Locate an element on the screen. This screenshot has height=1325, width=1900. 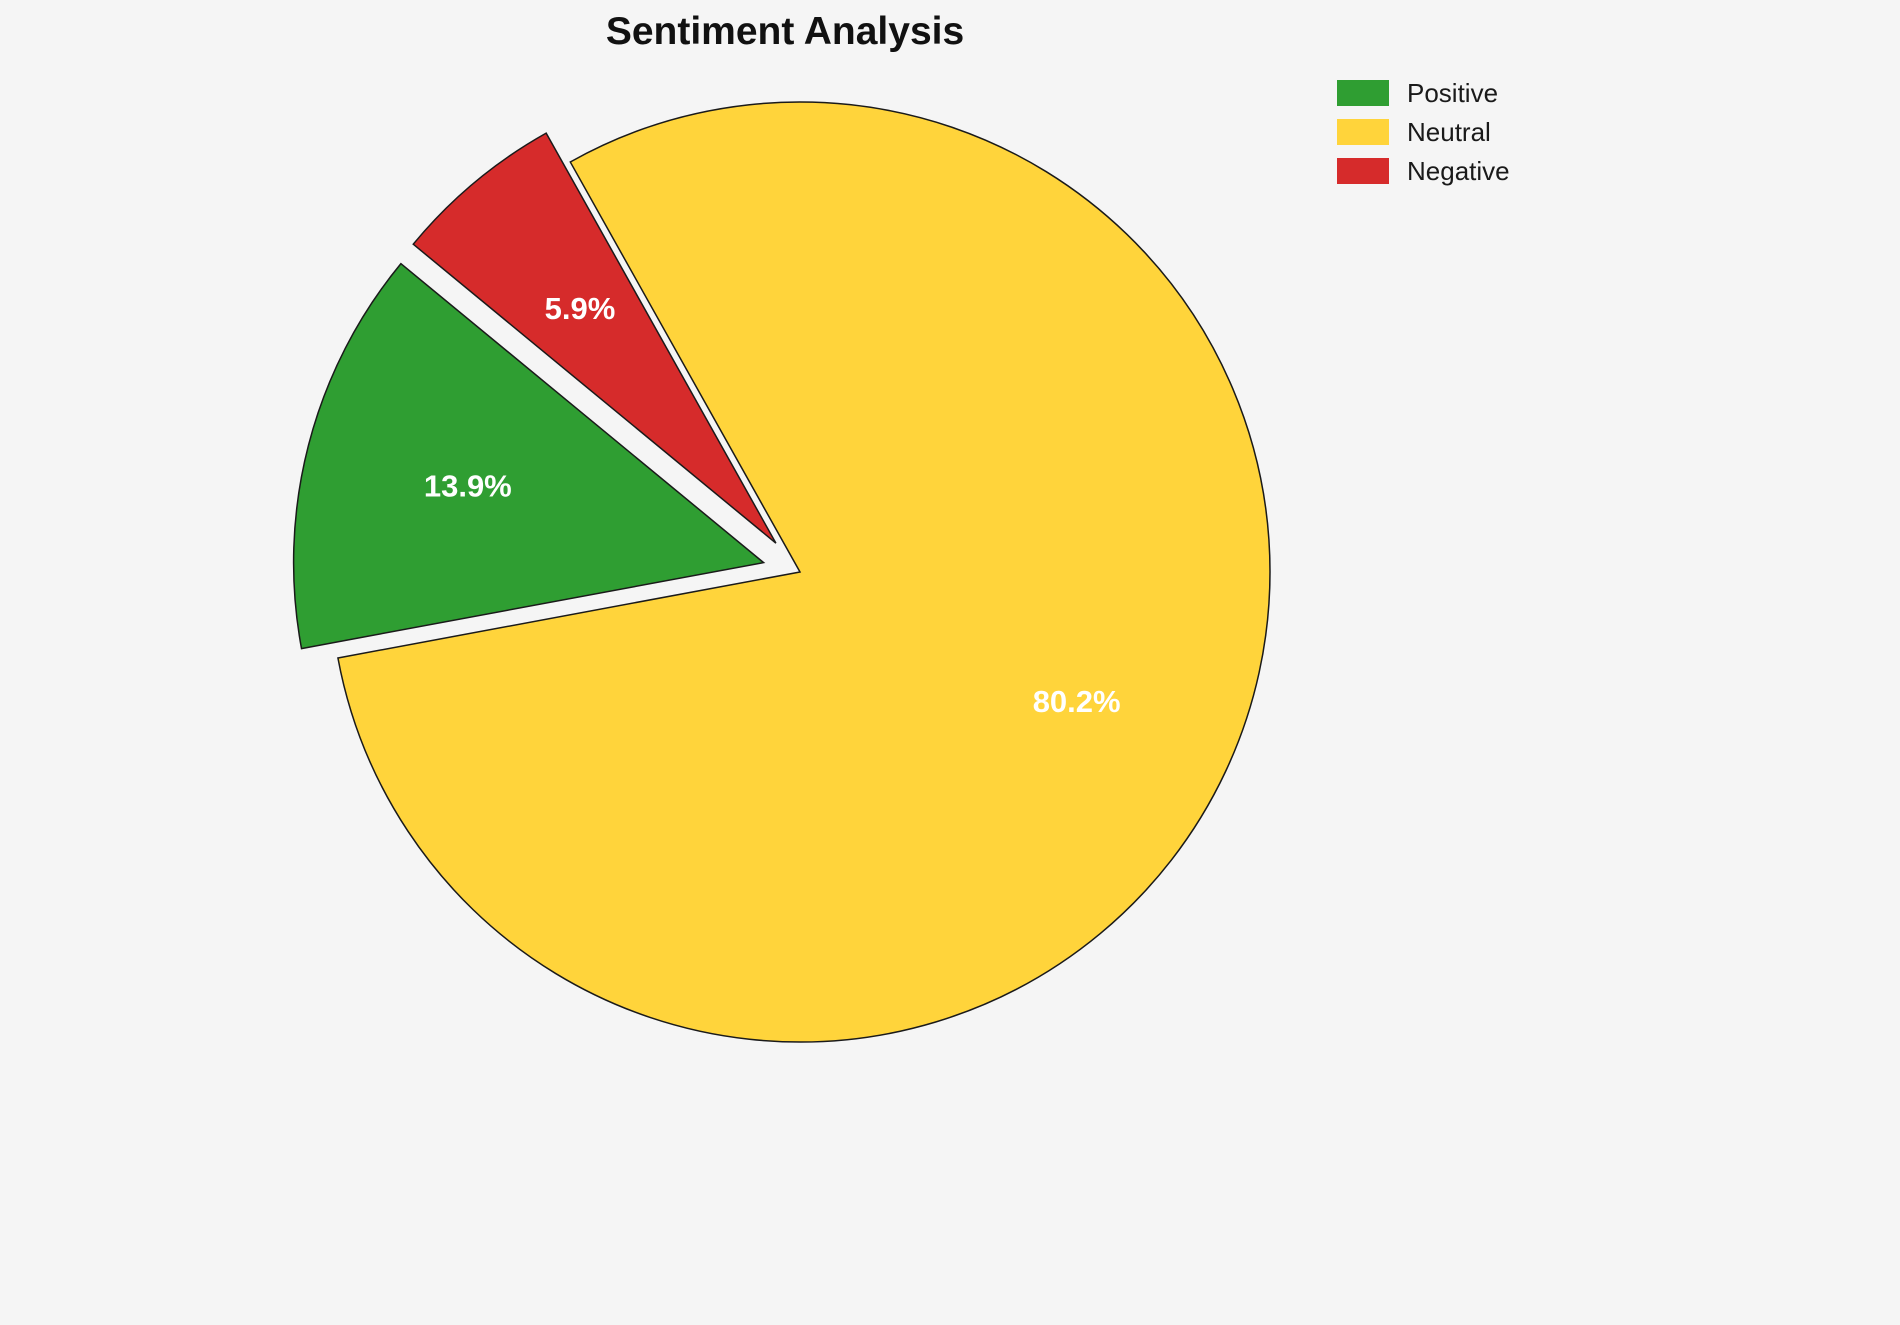
pie-slice-label-negative: 5.9% is located at coordinates (580, 308).